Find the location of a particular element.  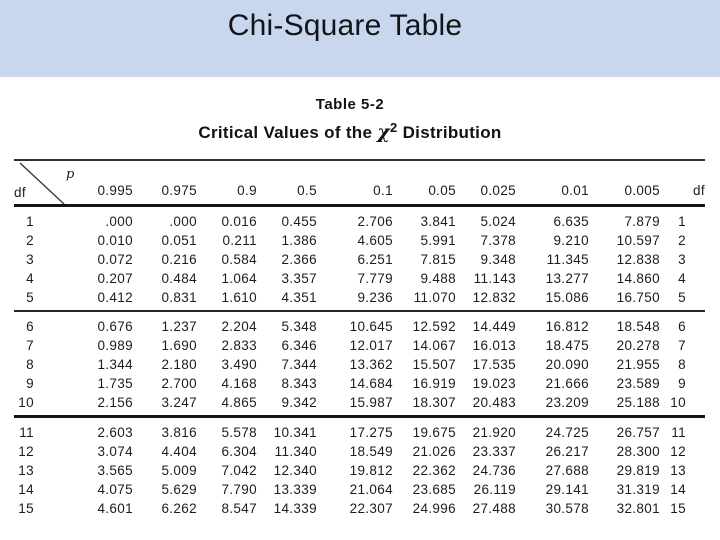

p-corner-label: p is located at coordinates (70, 174).